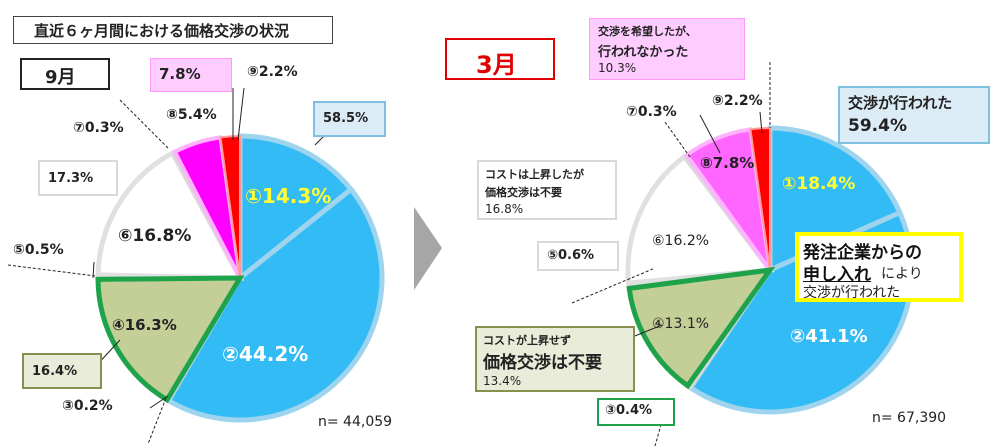 The height and width of the screenshot is (448, 1001). I want to click on callout-cost-up-left: 17.3%, so click(78, 178).